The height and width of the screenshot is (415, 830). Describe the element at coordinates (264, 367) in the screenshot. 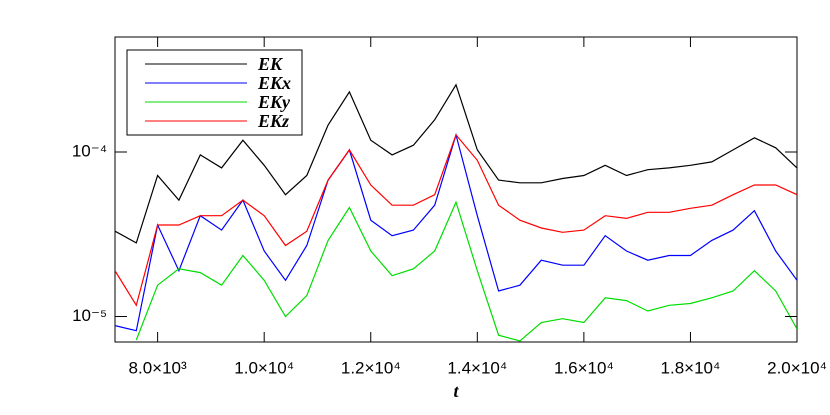

I see `x-tick-label: 1.0×10⁴` at that location.